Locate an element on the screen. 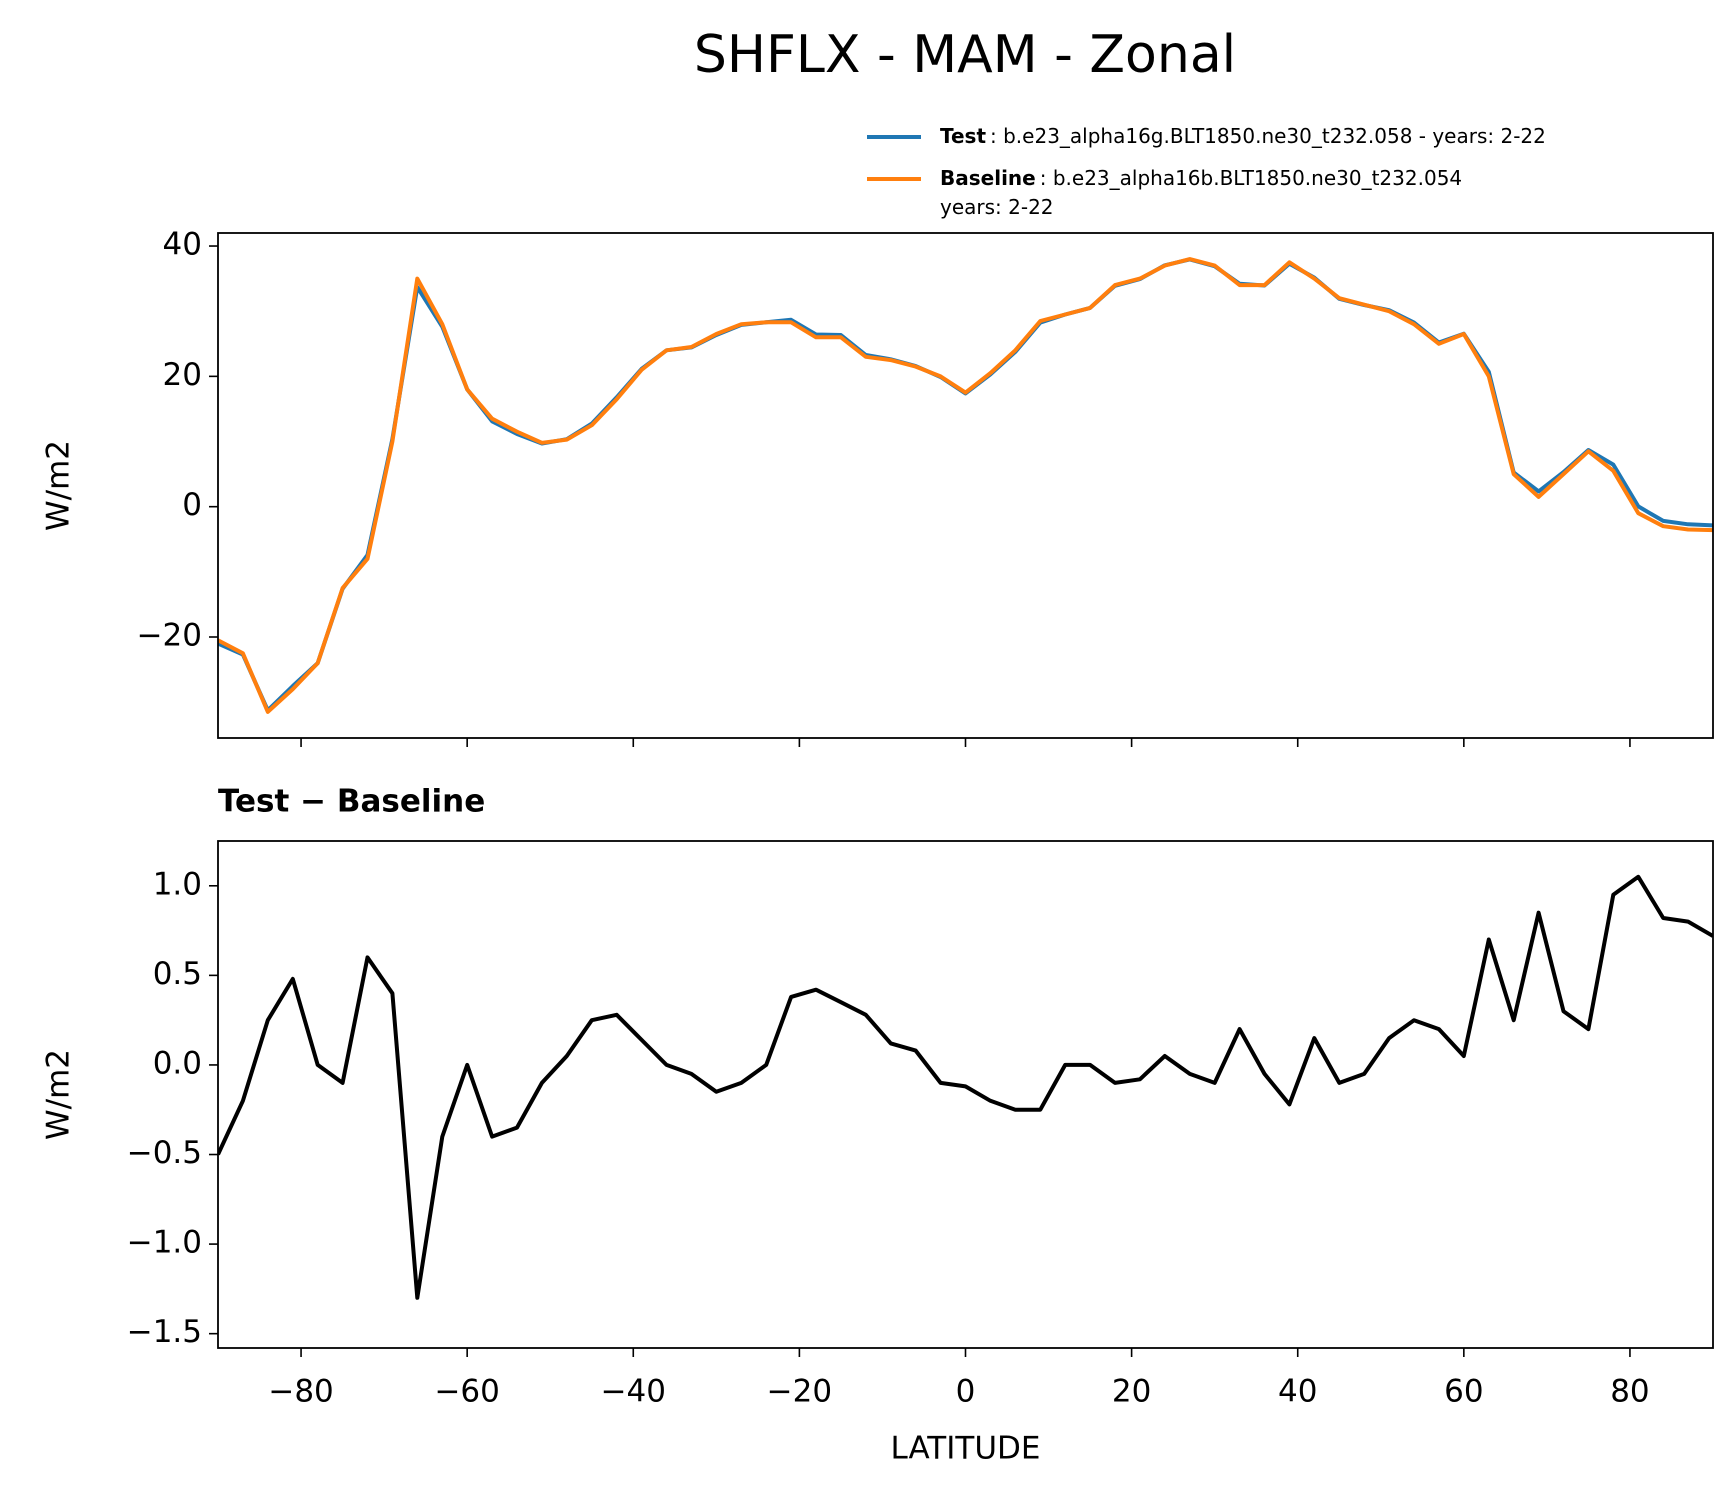 Image resolution: width=1734 pixels, height=1496 pixels. y-tick-label: −1.0 is located at coordinates (164, 1243).